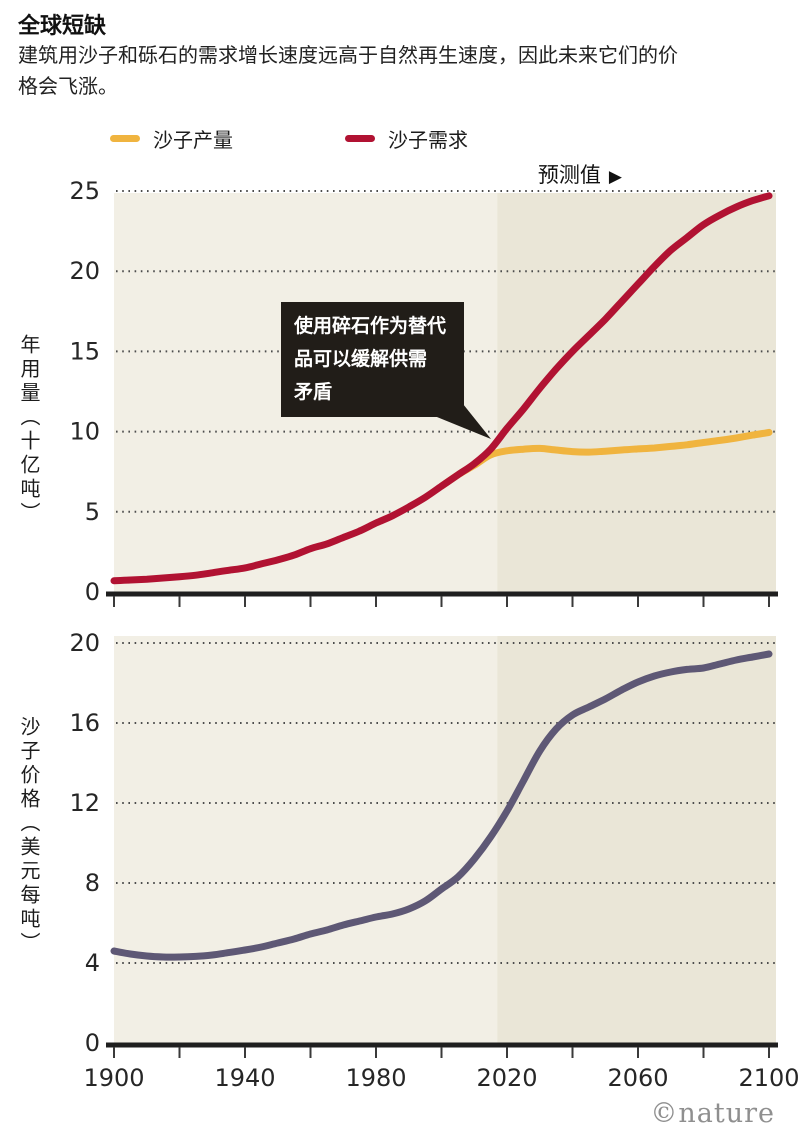  Describe the element at coordinates (506, 1078) in the screenshot. I see `xtick-label-2020: 2020` at that location.